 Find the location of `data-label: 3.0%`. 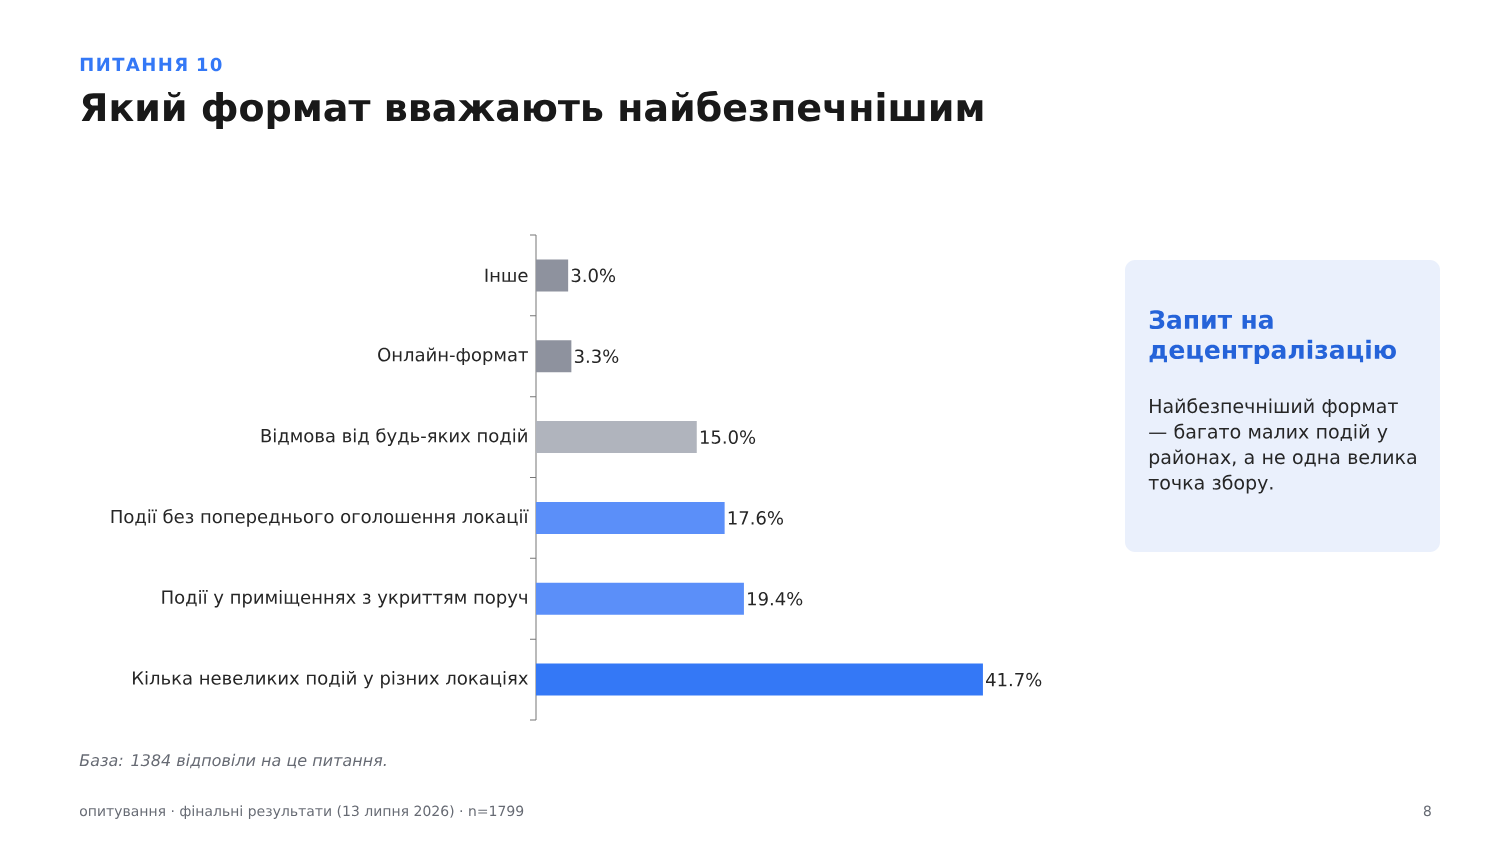

data-label: 3.0% is located at coordinates (593, 275).